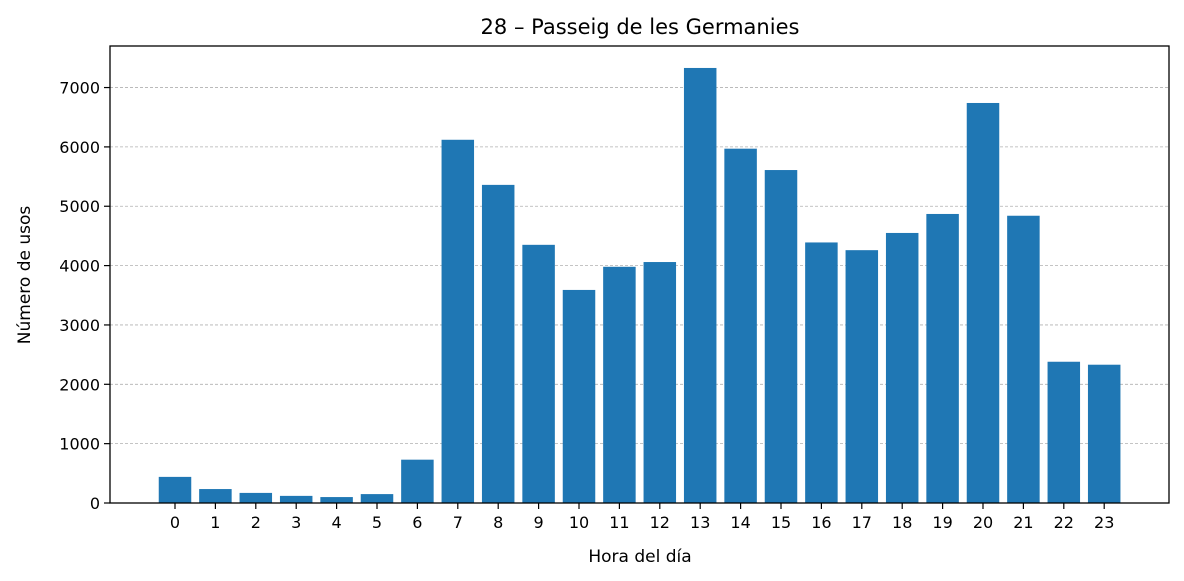 The width and height of the screenshot is (1184, 581). I want to click on y-tick-label: 5000, so click(79, 206).